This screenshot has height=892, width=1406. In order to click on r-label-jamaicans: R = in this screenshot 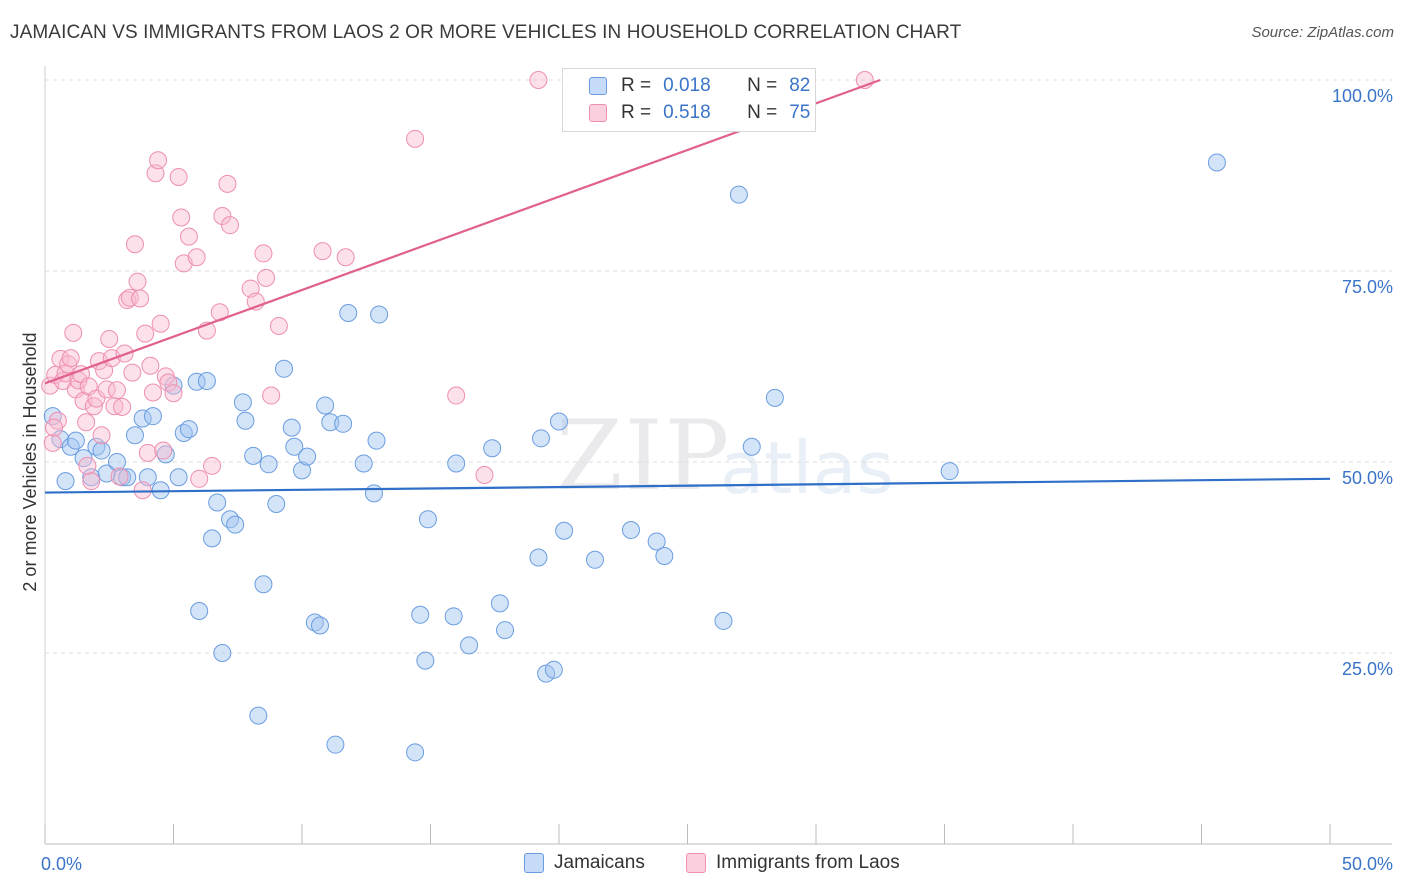, I will do `click(636, 85)`.